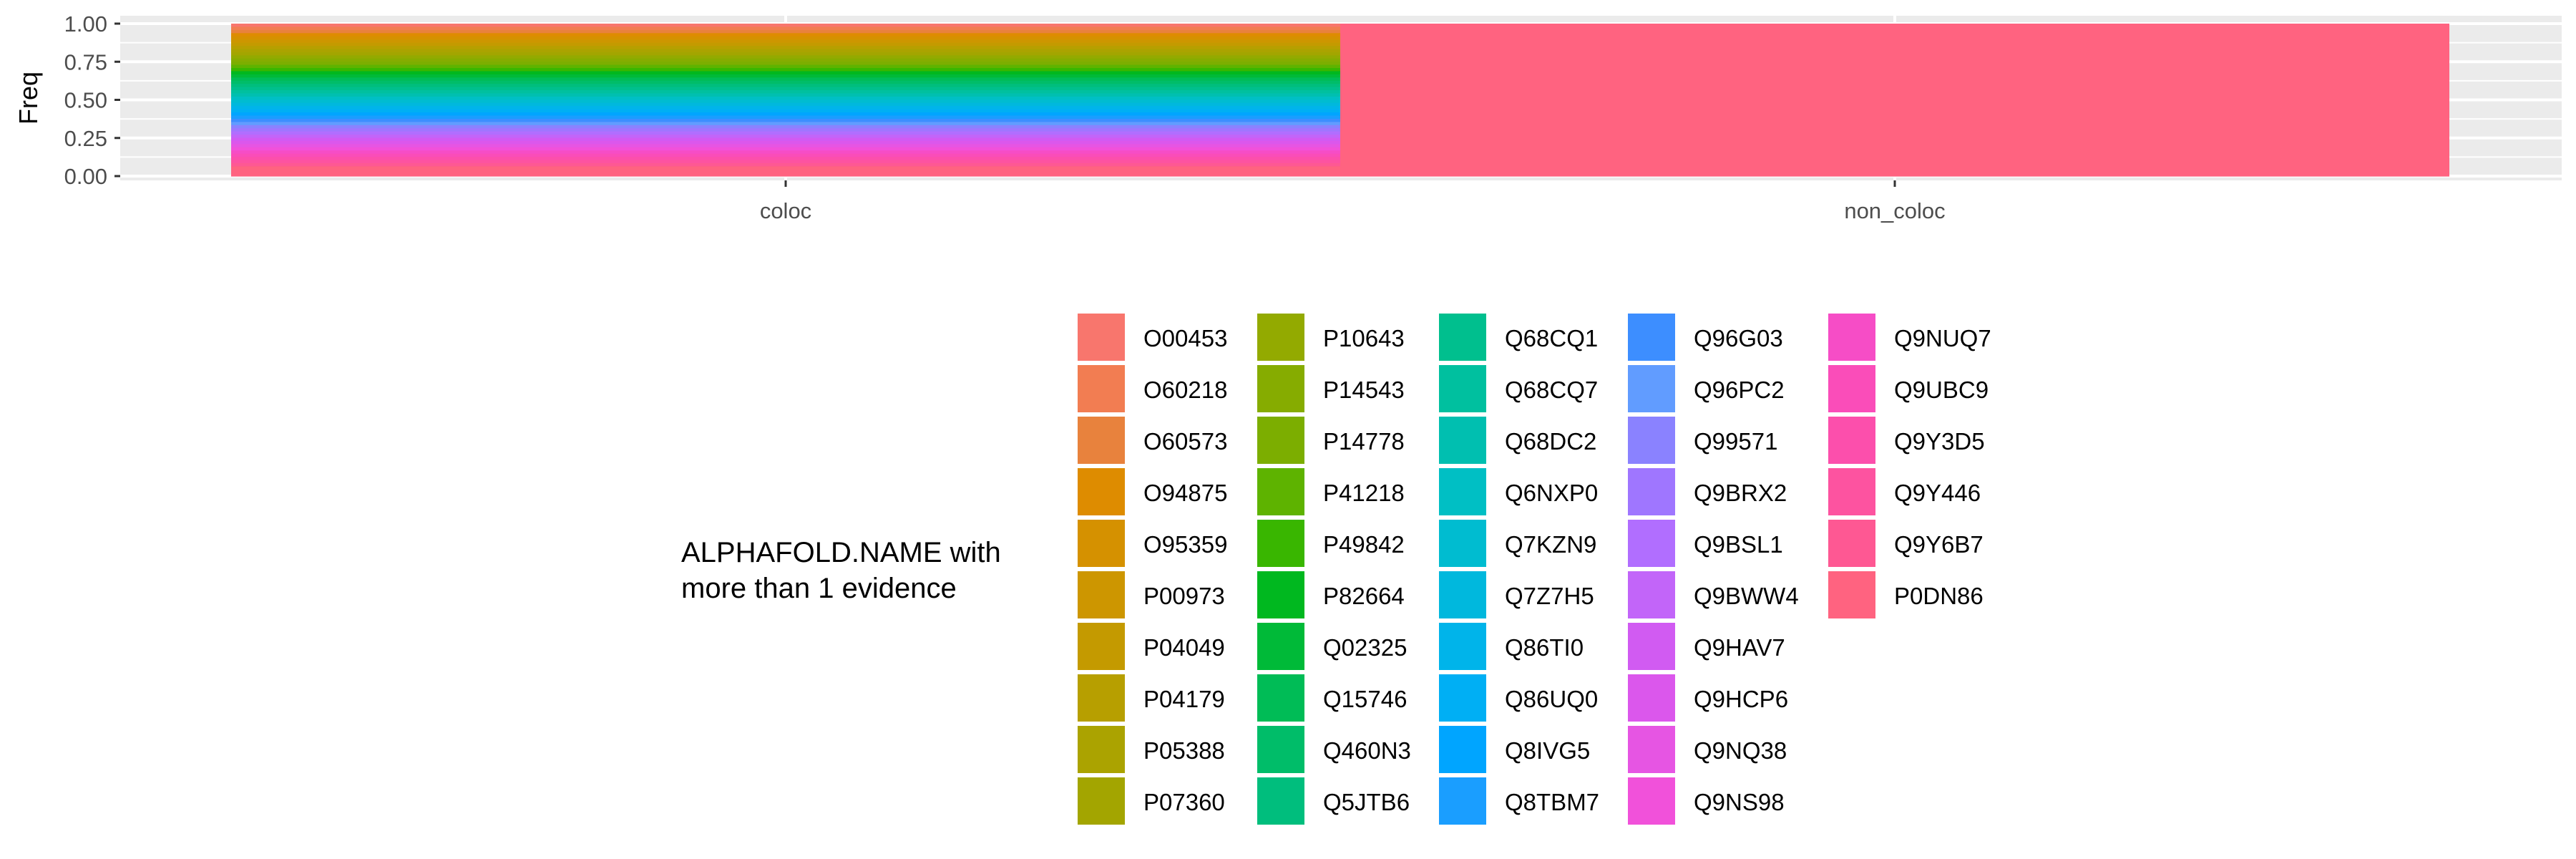  Describe the element at coordinates (1463, 440) in the screenshot. I see `legend-key-Q68DC2` at that location.